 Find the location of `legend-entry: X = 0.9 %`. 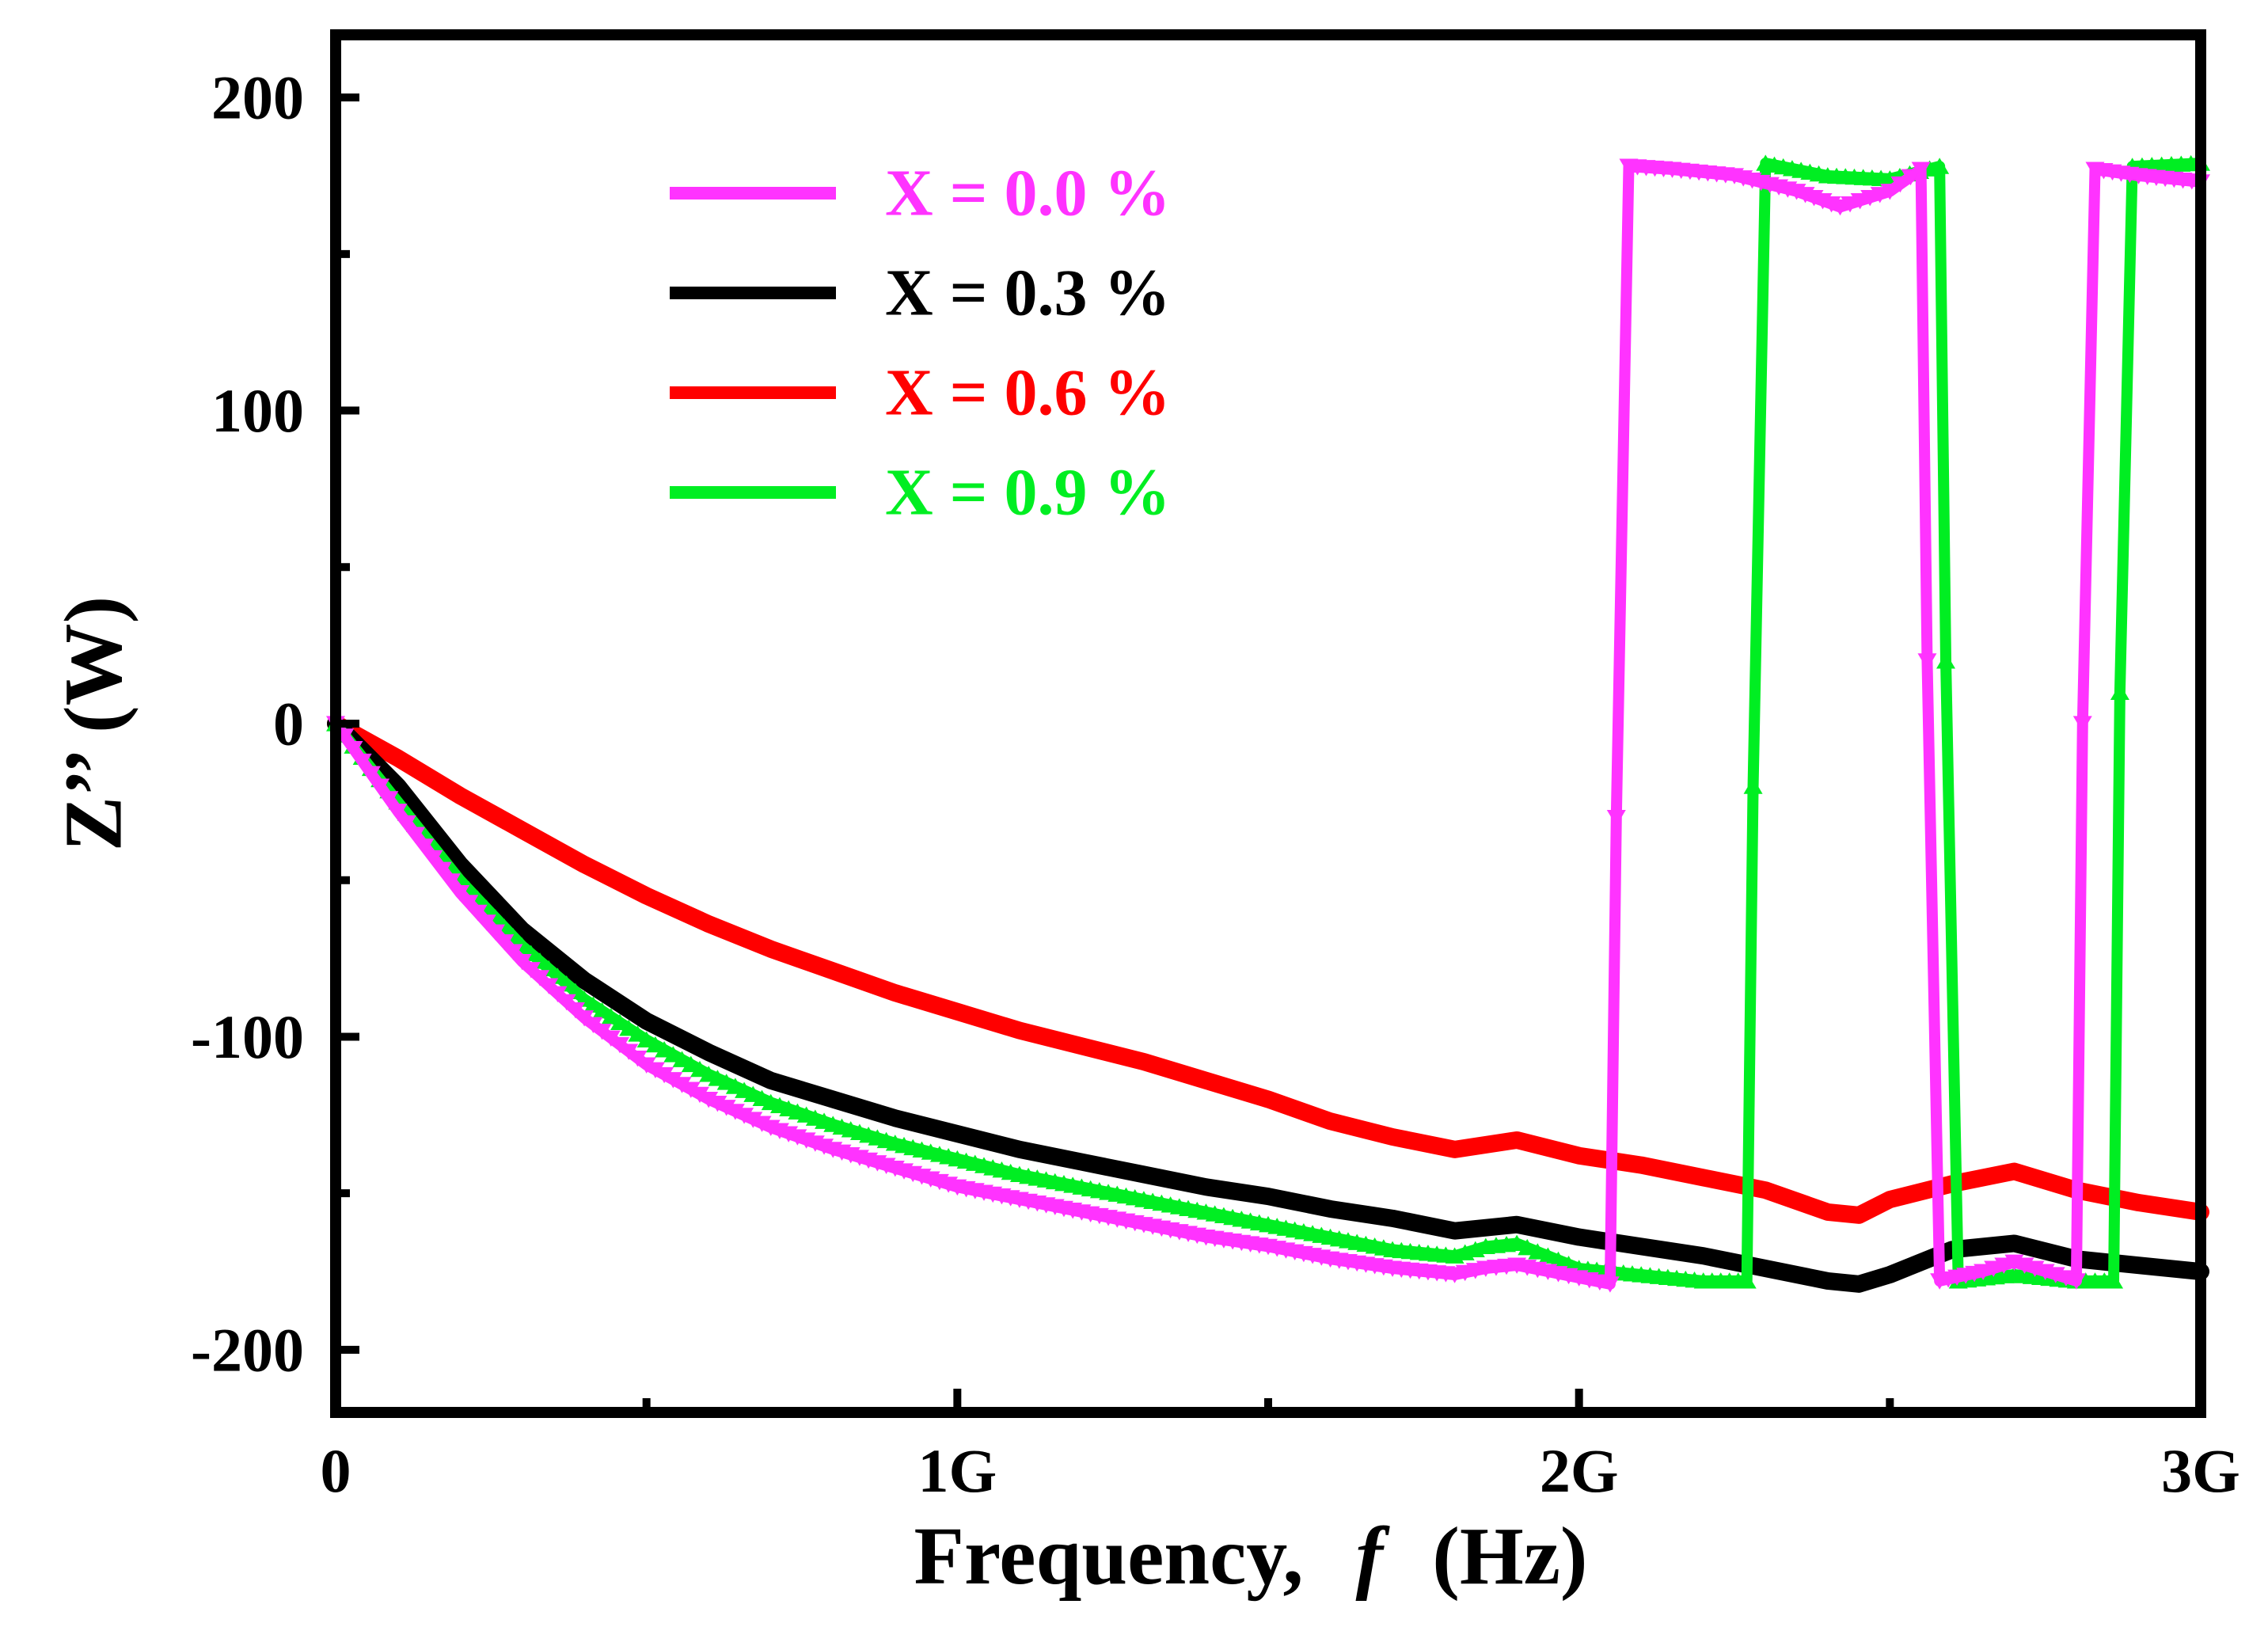

legend-entry: X = 0.9 % is located at coordinates (920, 493).